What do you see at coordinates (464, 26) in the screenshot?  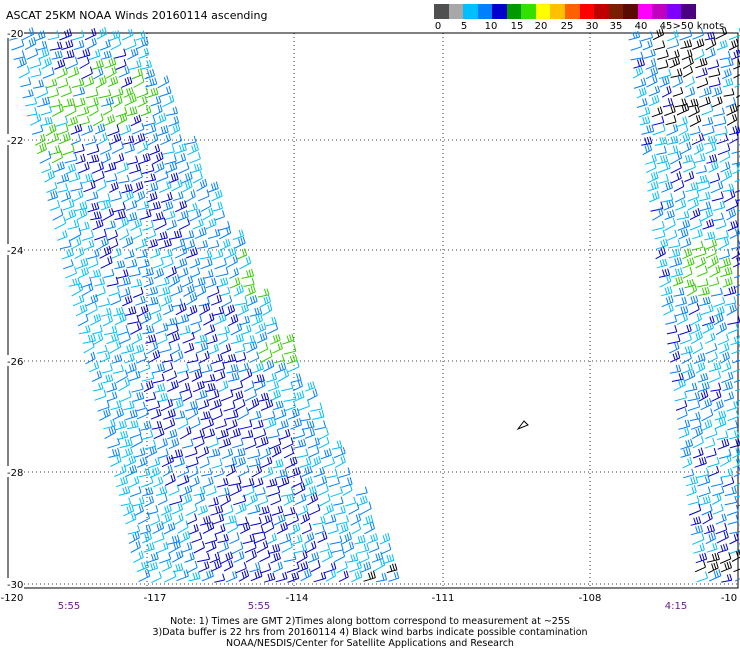 I see `legend-label: 5` at bounding box center [464, 26].